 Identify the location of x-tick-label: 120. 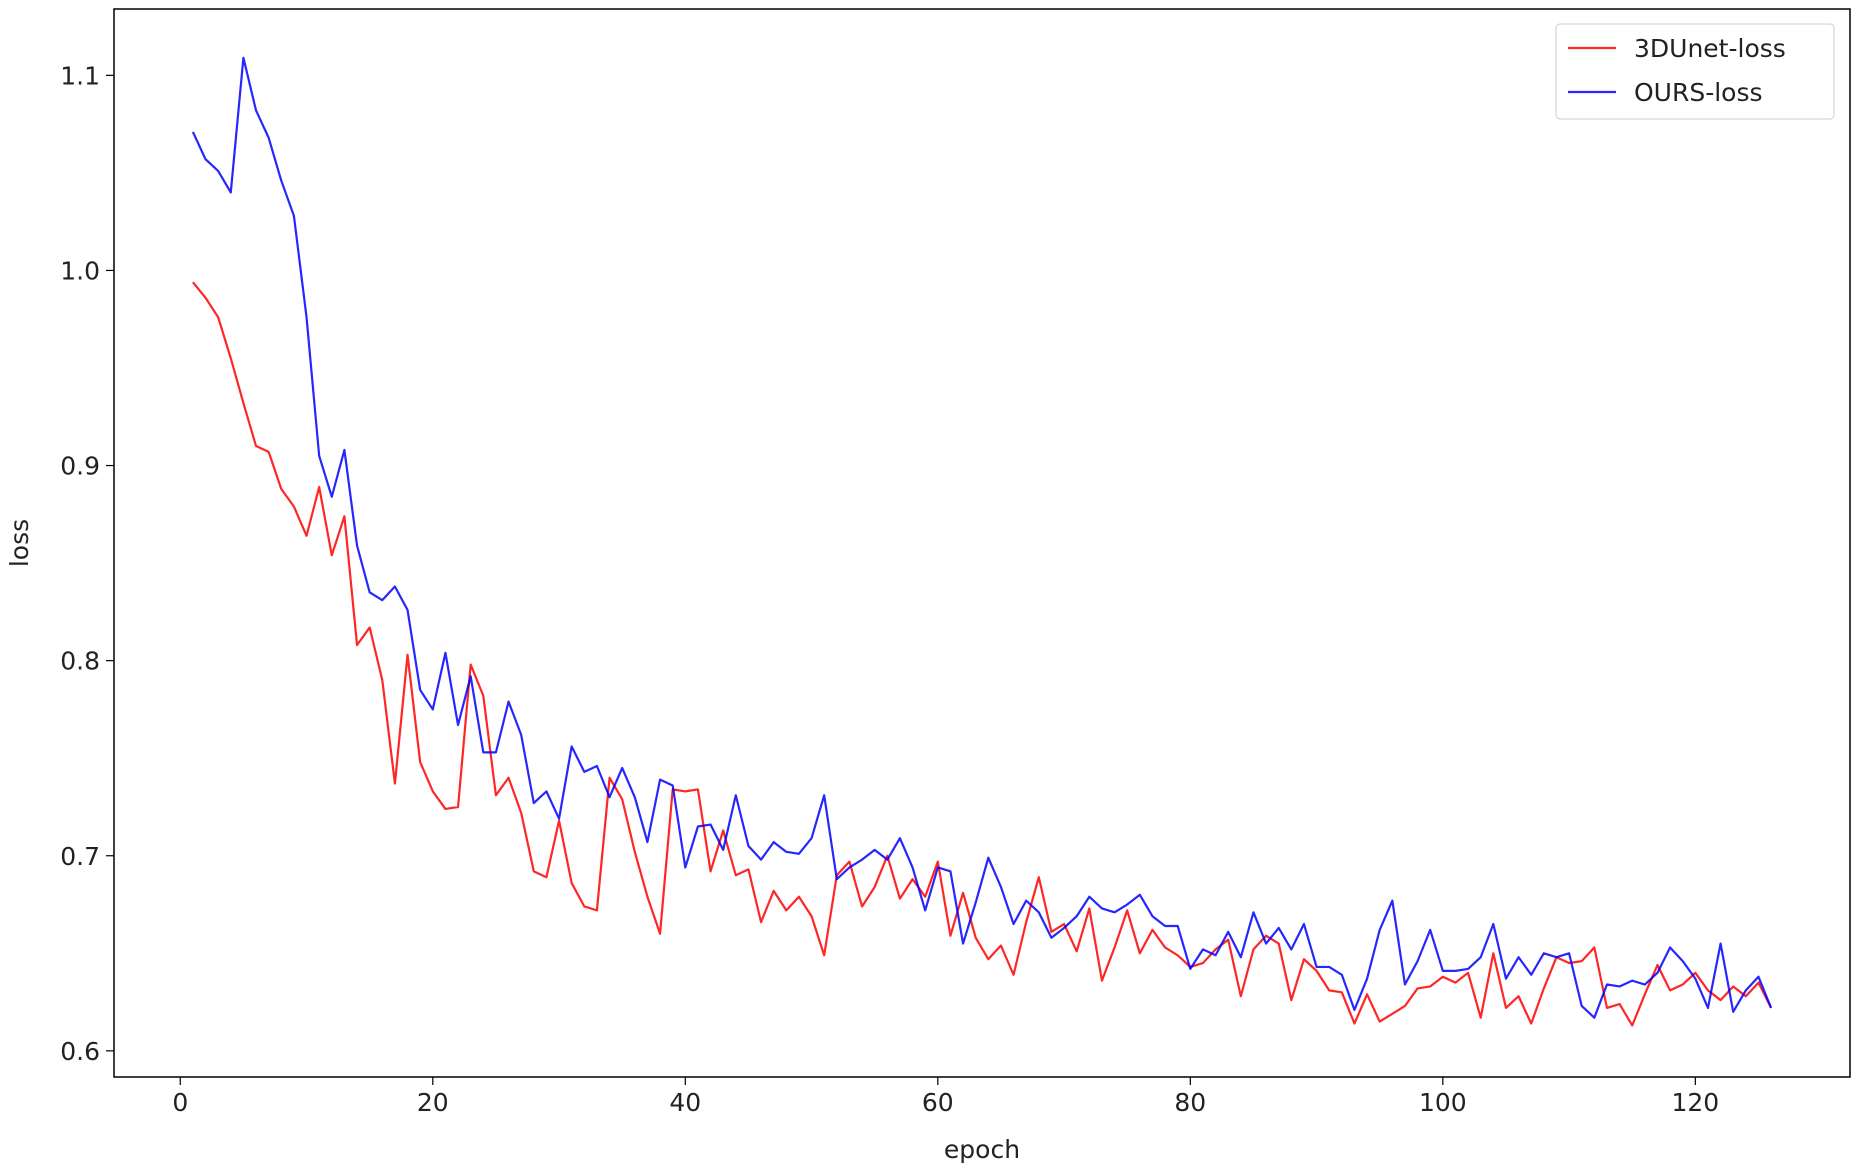
(1695, 1102).